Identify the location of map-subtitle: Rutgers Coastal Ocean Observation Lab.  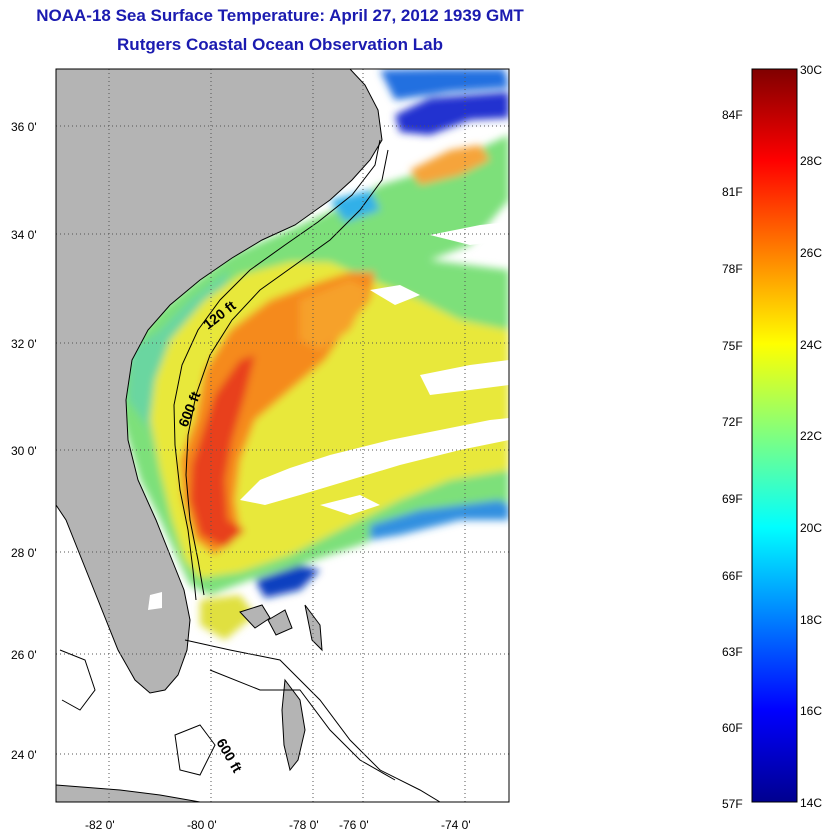
(280, 44).